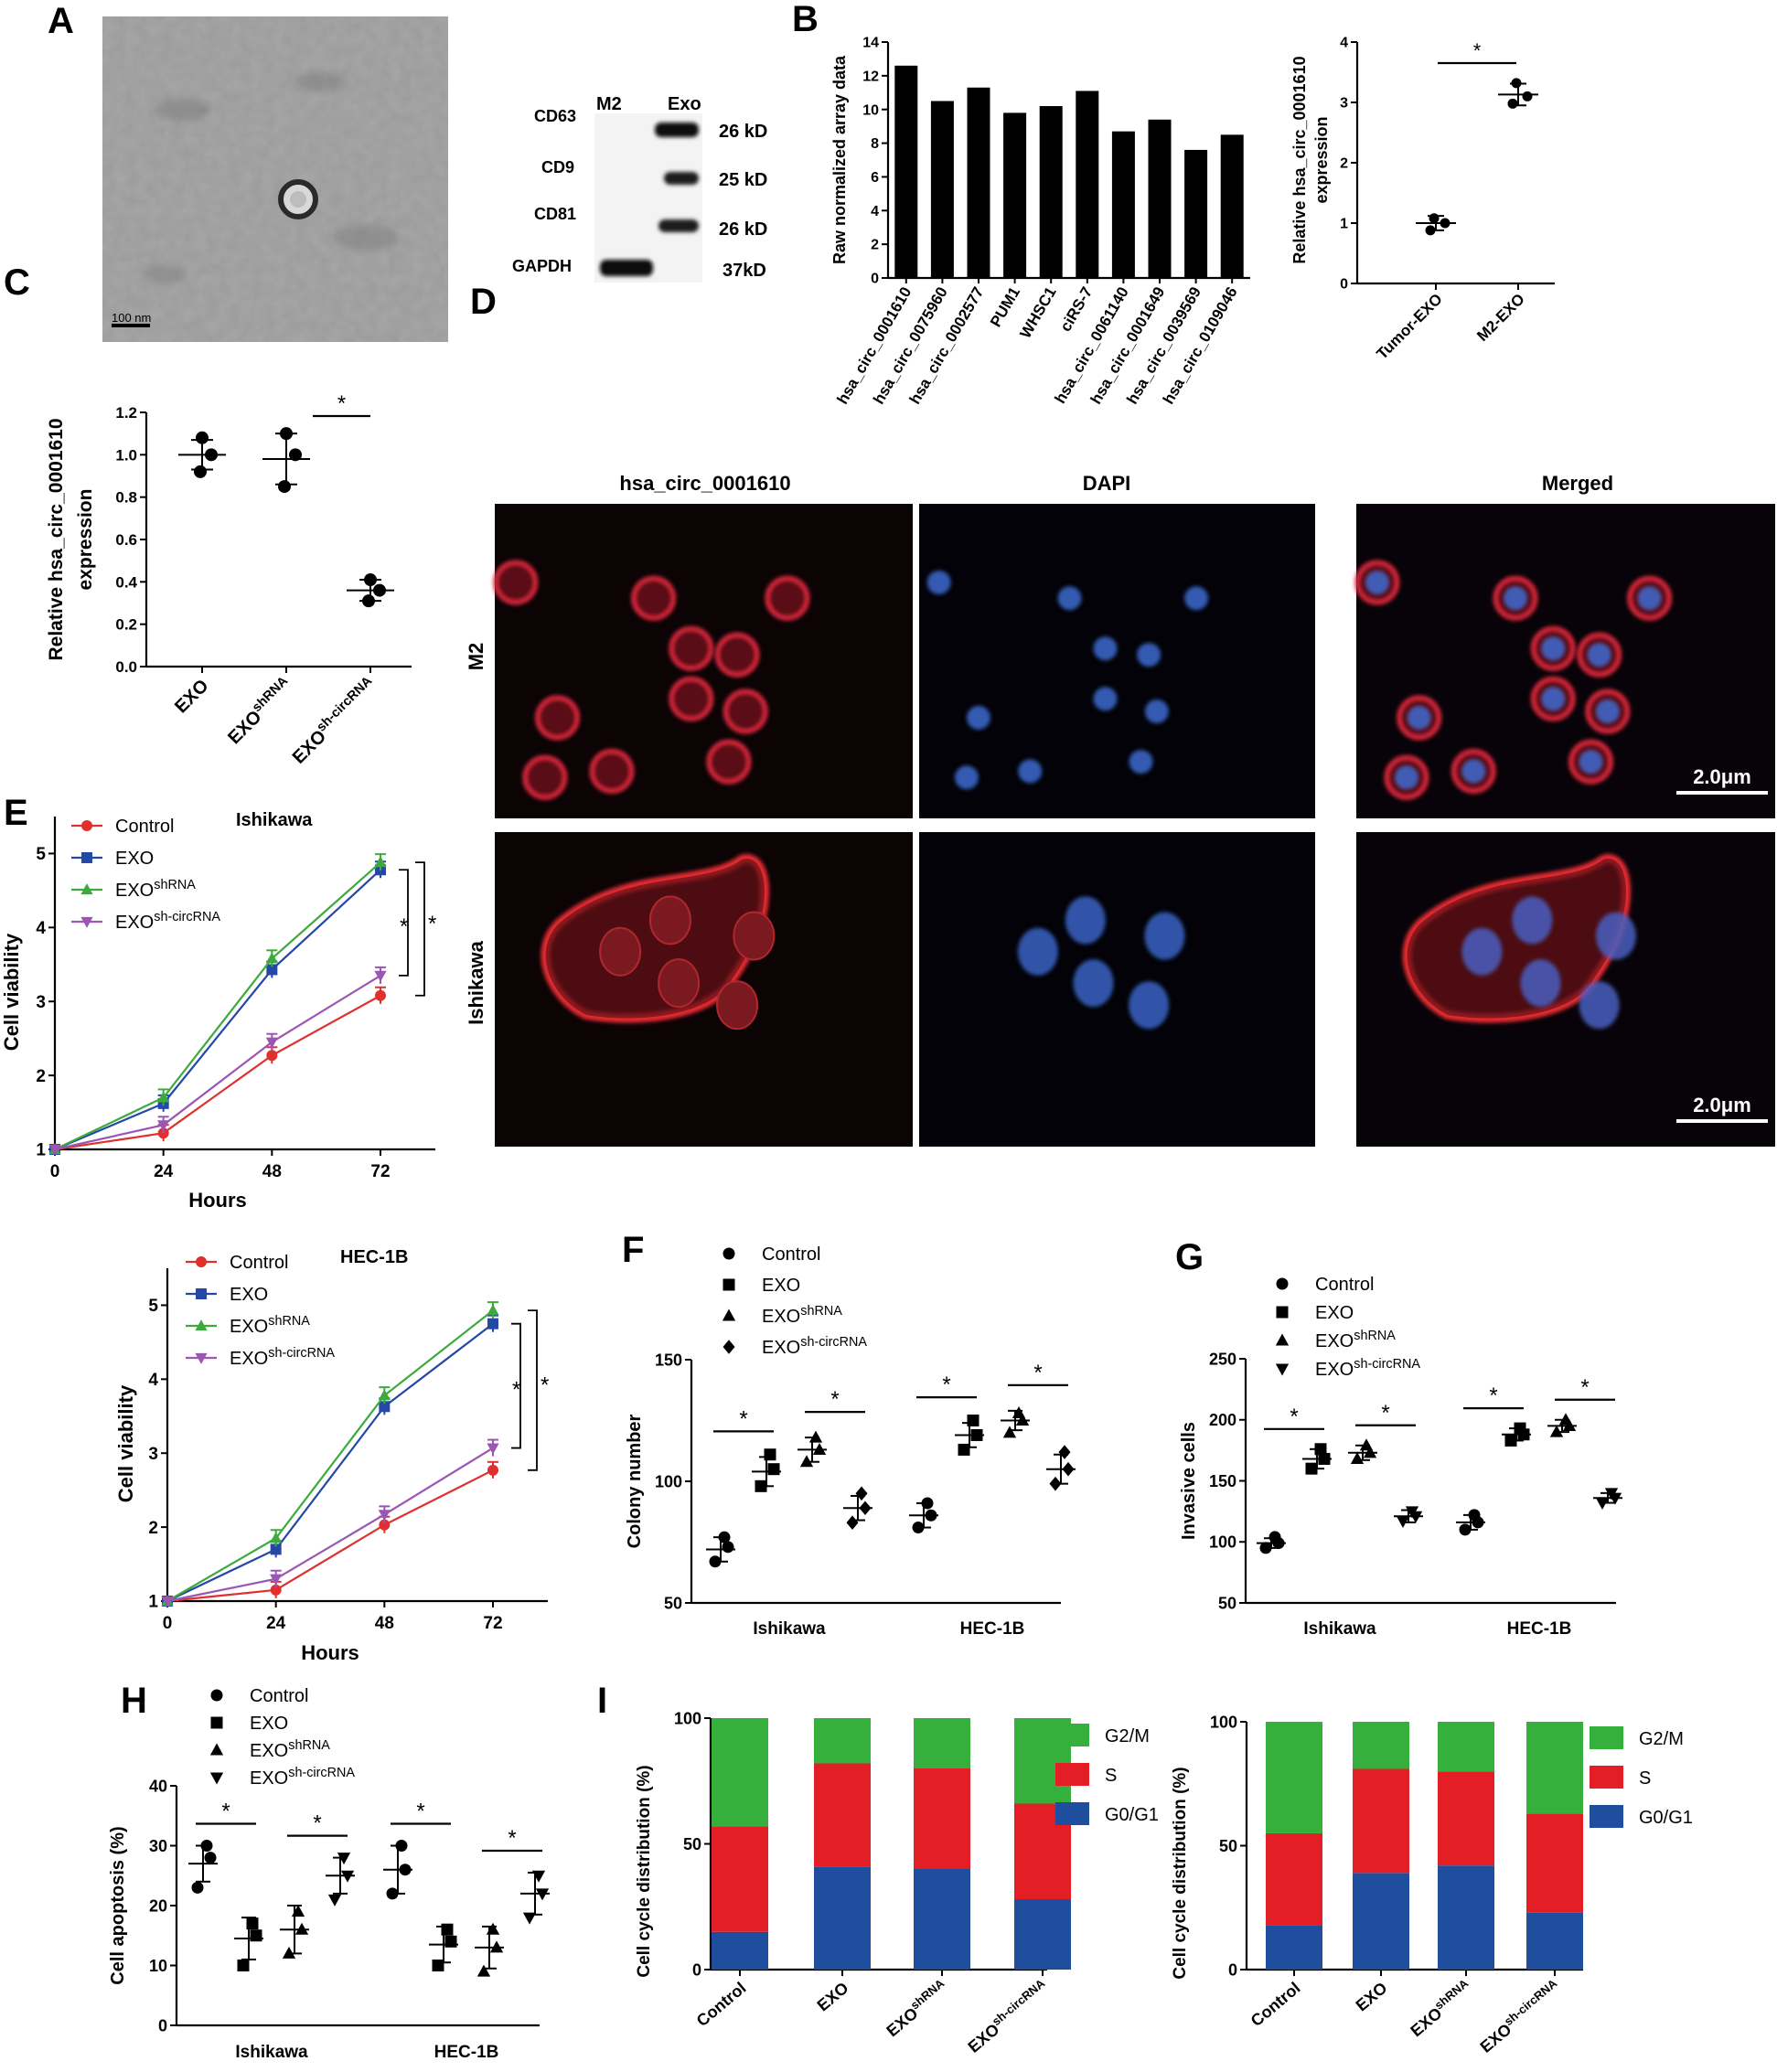 The height and width of the screenshot is (2072, 1777). What do you see at coordinates (1132, 1815) in the screenshot?
I see `legend-label: G0/G1` at bounding box center [1132, 1815].